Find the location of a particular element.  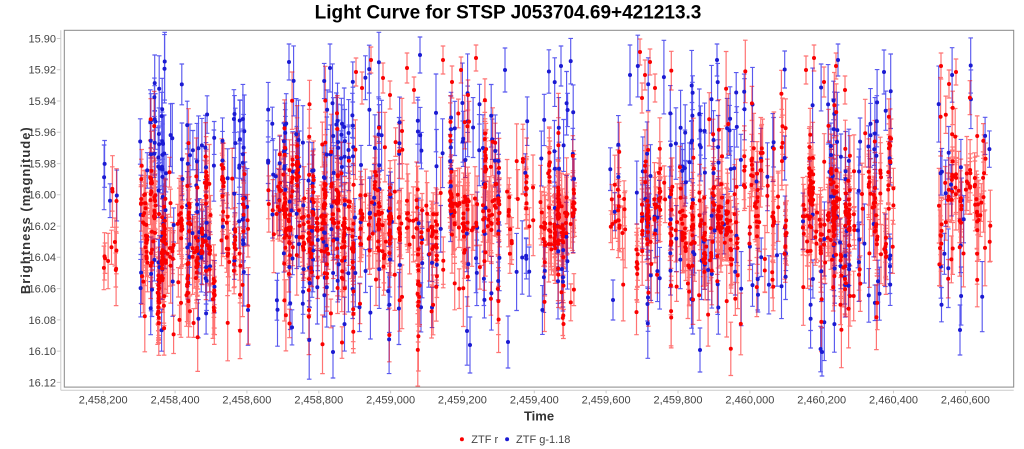

svg-text: ZTF g-1.18 is located at coordinates (543, 440).